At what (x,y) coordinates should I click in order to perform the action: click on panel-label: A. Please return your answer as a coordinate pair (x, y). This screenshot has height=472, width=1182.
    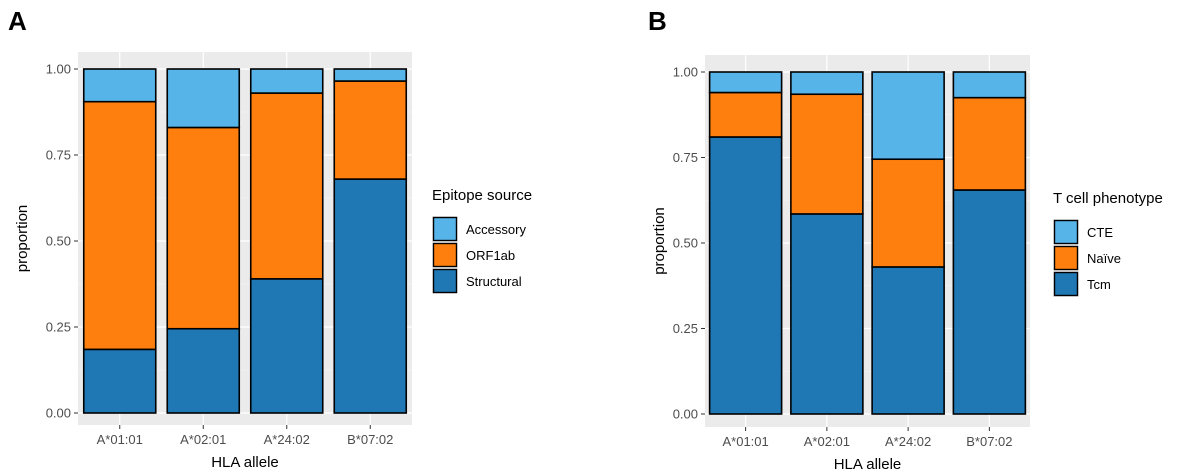
    Looking at the image, I should click on (17, 21).